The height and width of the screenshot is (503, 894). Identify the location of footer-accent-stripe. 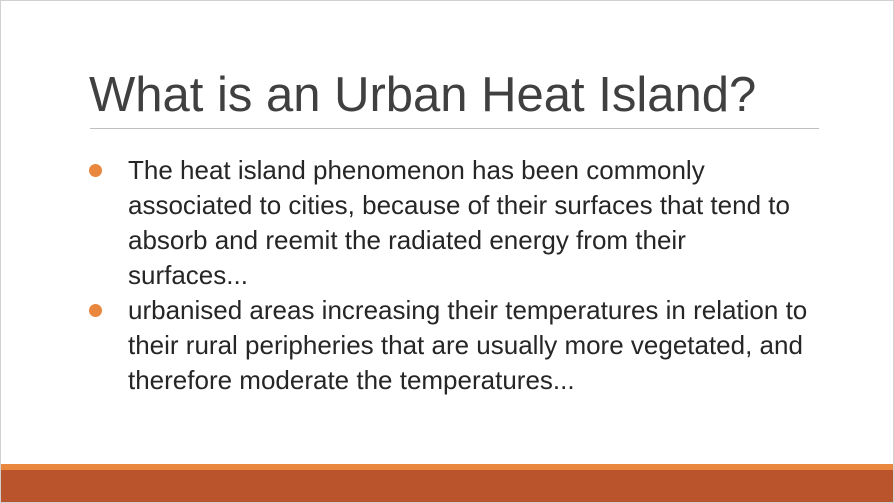
(447, 467).